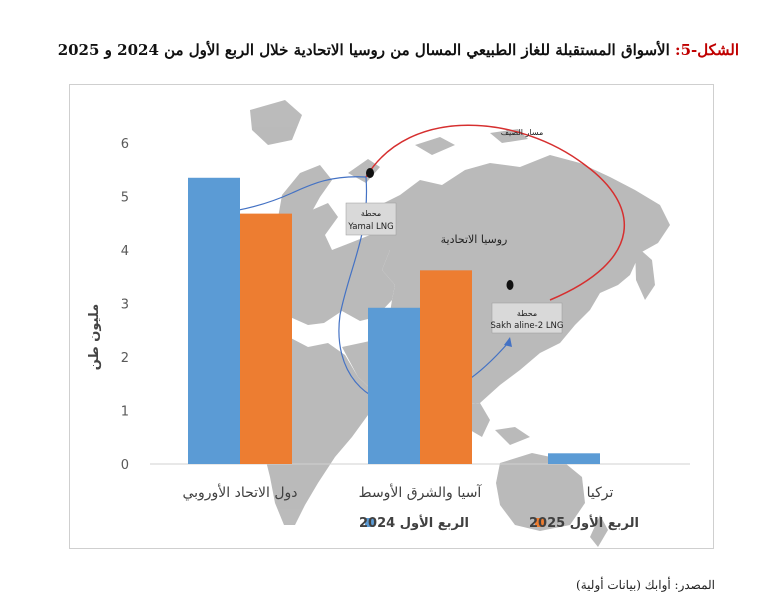 The width and height of the screenshot is (777, 615). Describe the element at coordinates (526, 326) in the screenshot. I see `sakhalin-name-label: Sakh aline-2 LNG` at that location.